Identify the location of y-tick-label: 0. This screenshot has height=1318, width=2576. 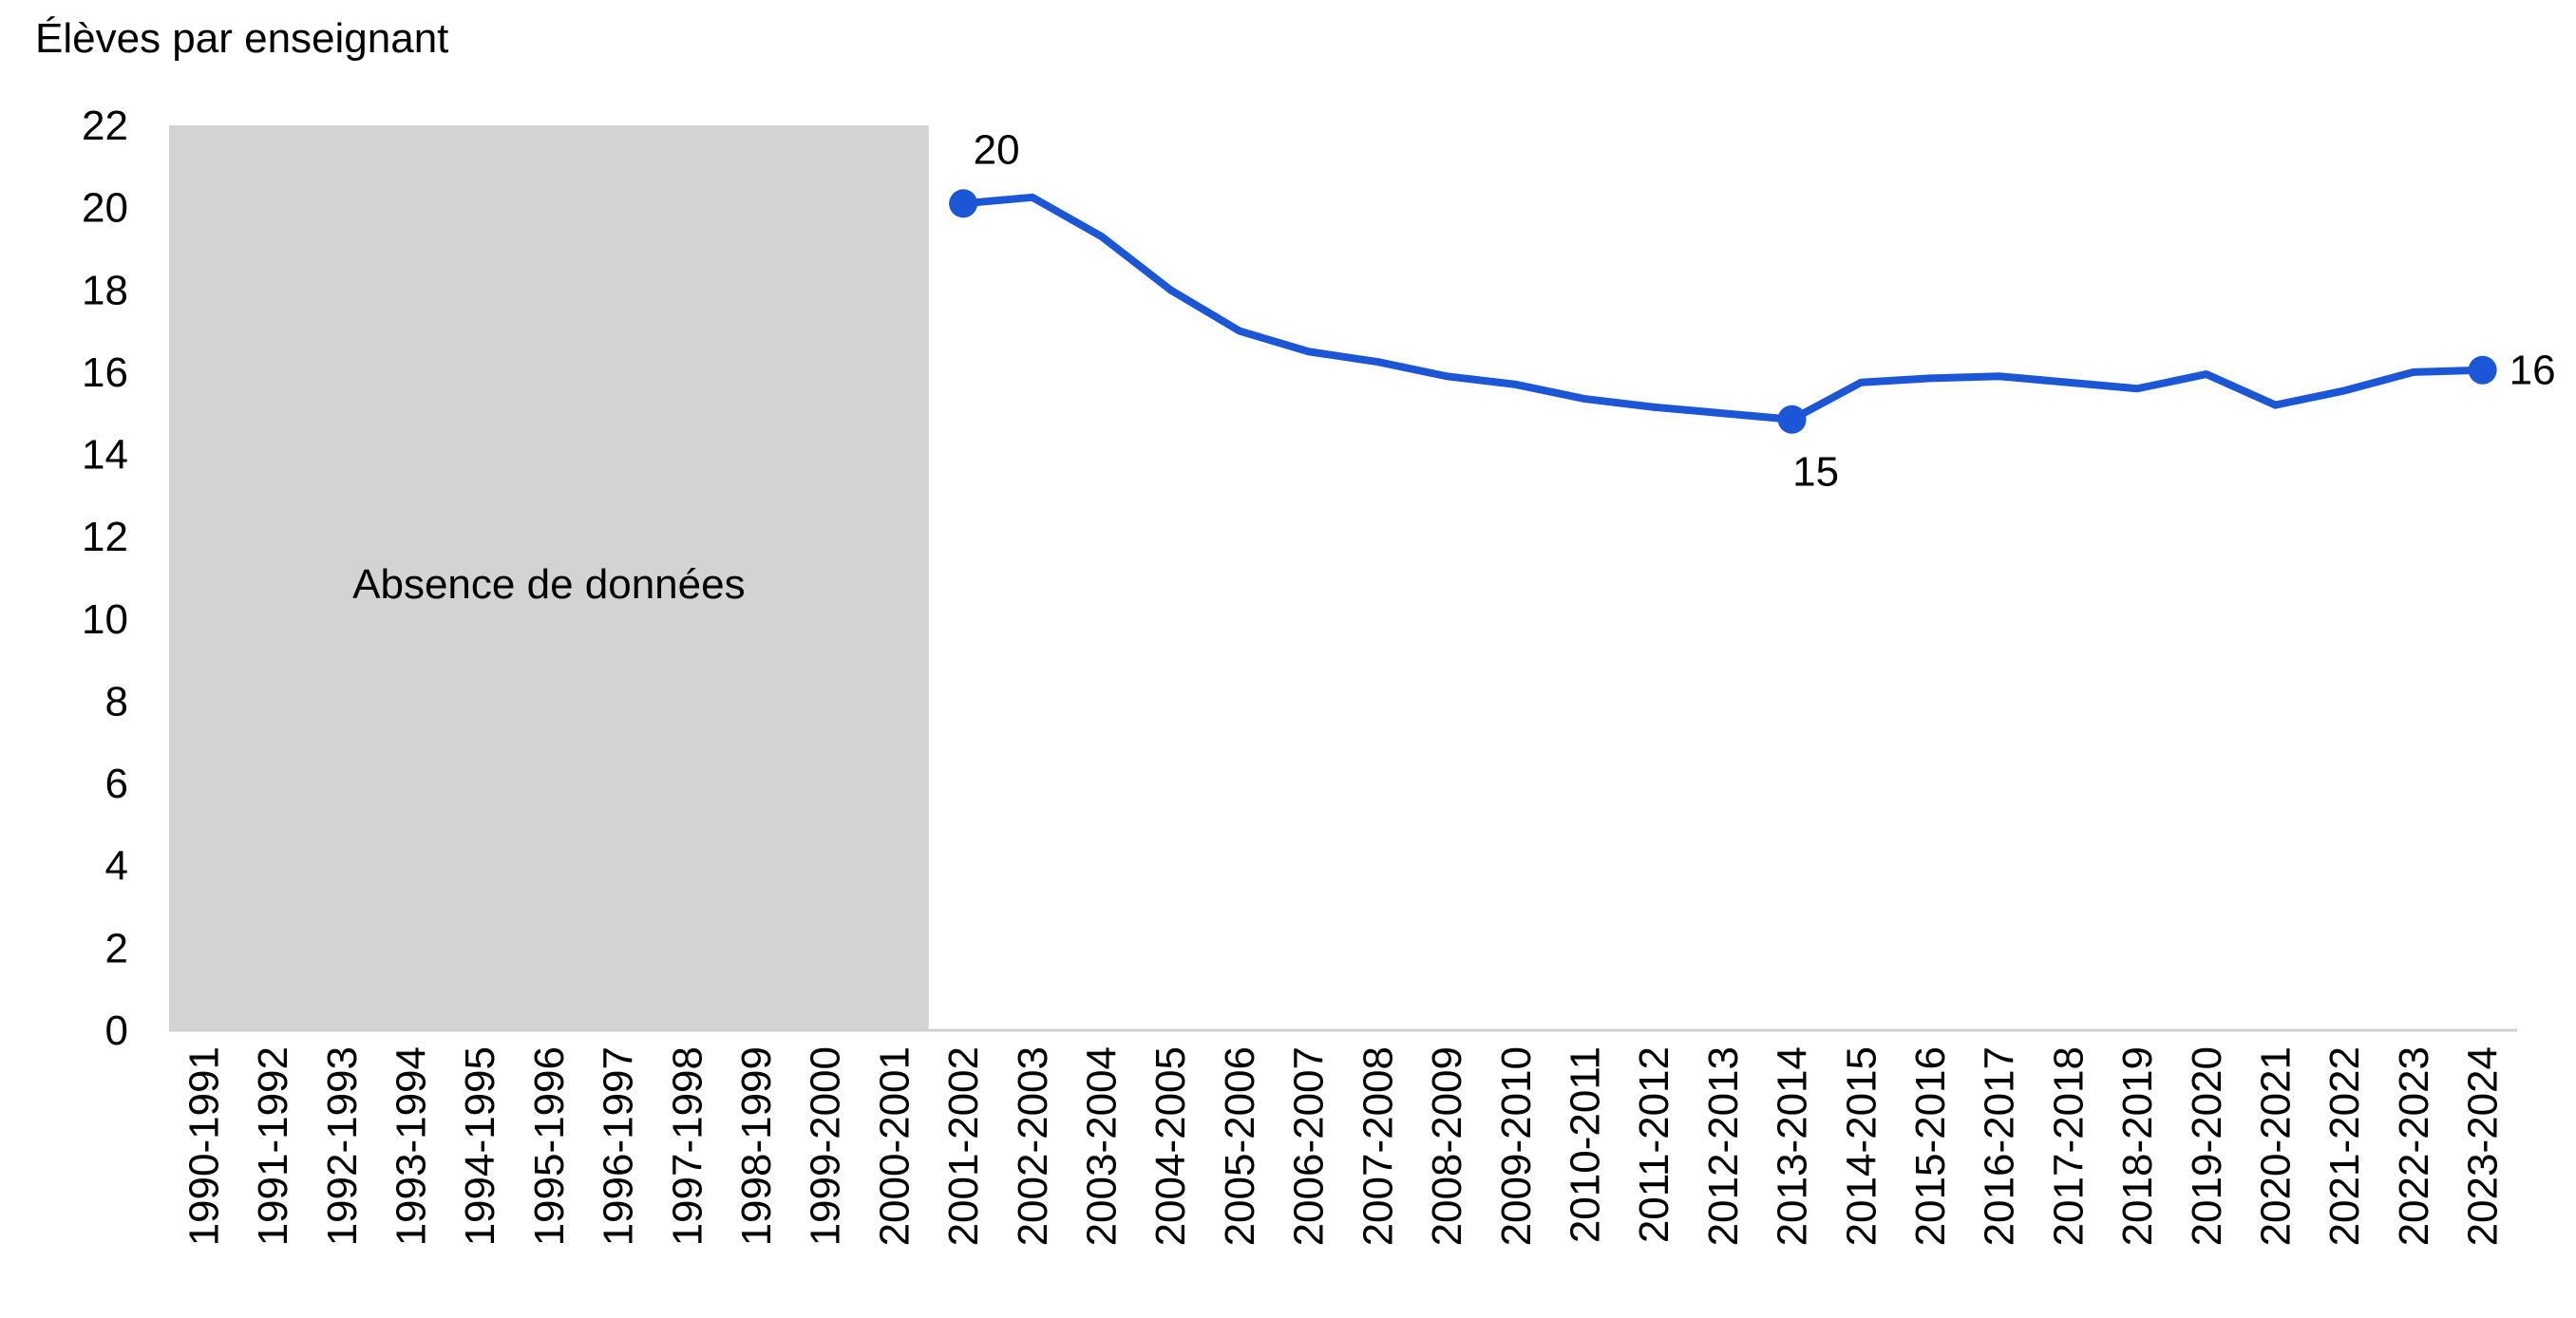
(116, 1030).